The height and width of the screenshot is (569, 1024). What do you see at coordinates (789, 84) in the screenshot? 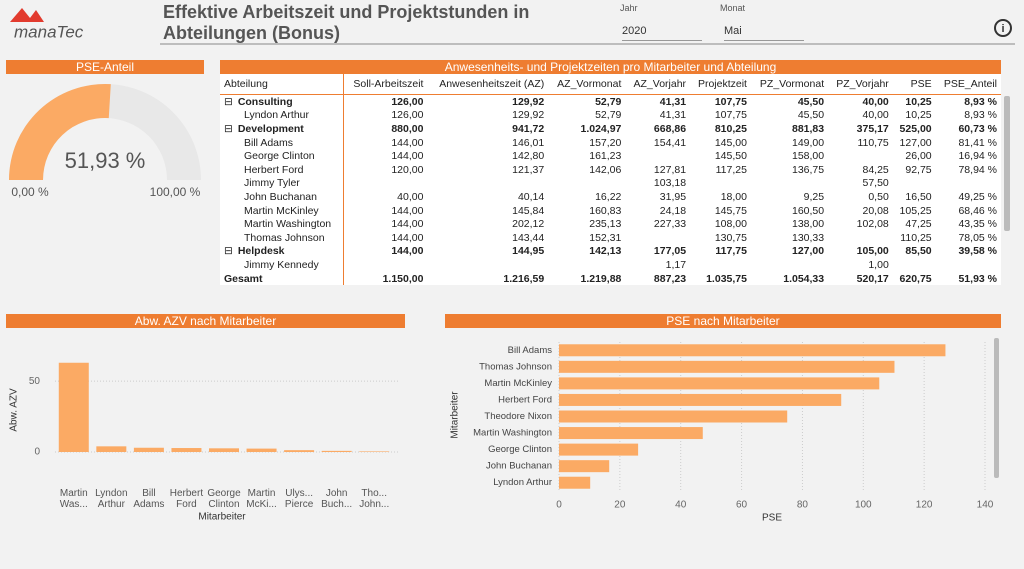
I see `column-header: PZ_Vormonat` at bounding box center [789, 84].